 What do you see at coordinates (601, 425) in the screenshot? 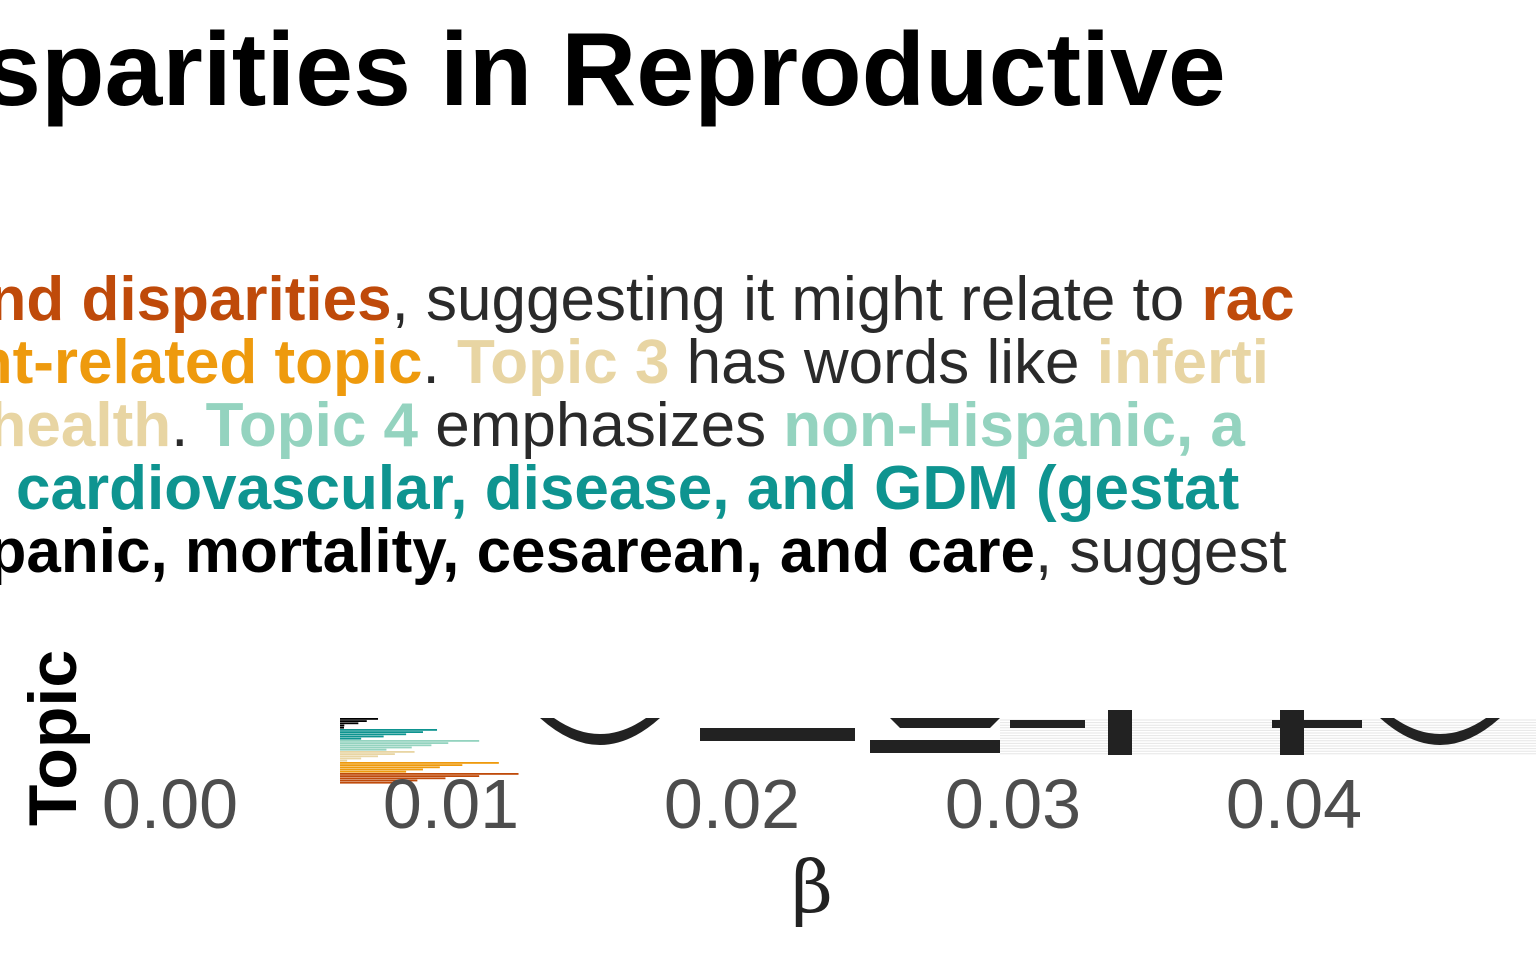
I see `subtitle-text: emphasizes` at bounding box center [601, 425].